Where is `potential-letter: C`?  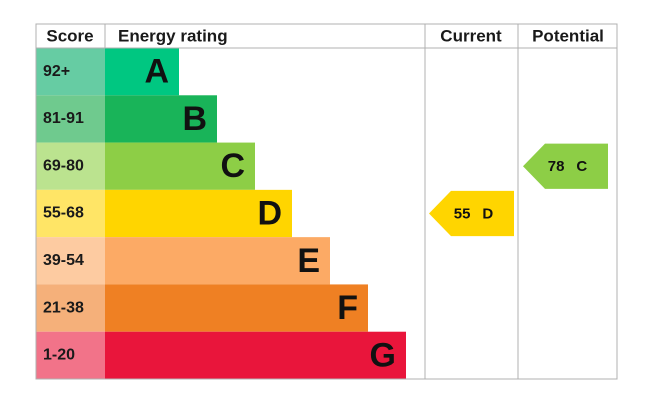 potential-letter: C is located at coordinates (581, 166).